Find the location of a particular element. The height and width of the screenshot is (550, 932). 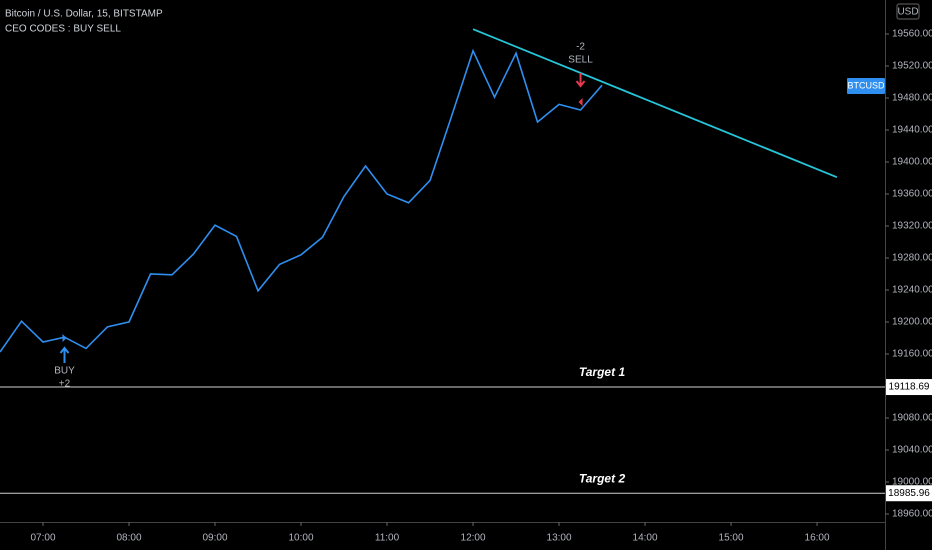

currency-box is located at coordinates (908, 11).